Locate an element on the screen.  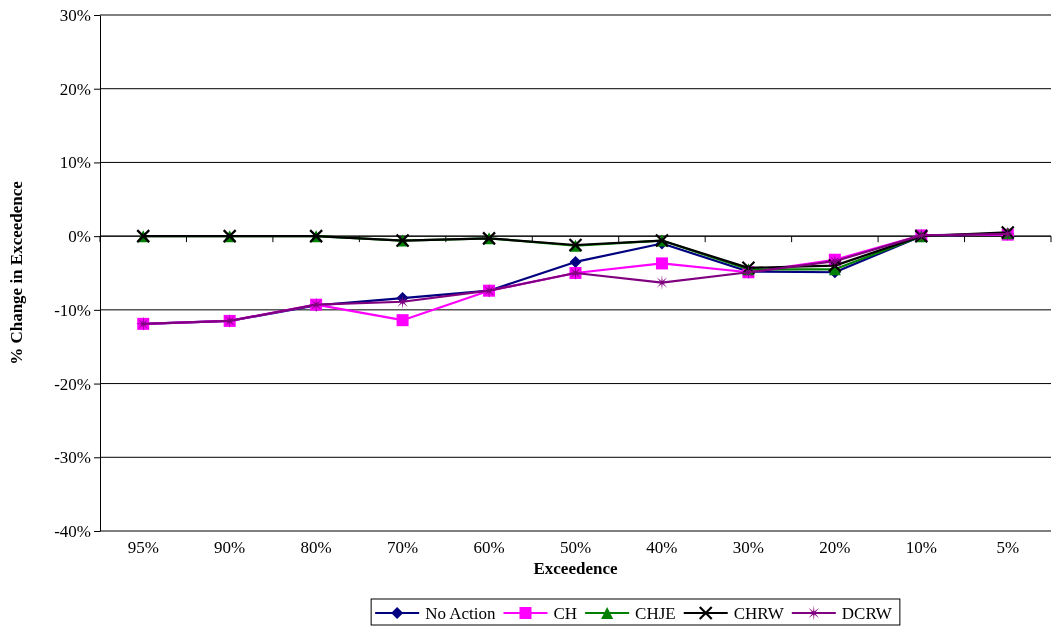
legend-label: CH is located at coordinates (565, 613).